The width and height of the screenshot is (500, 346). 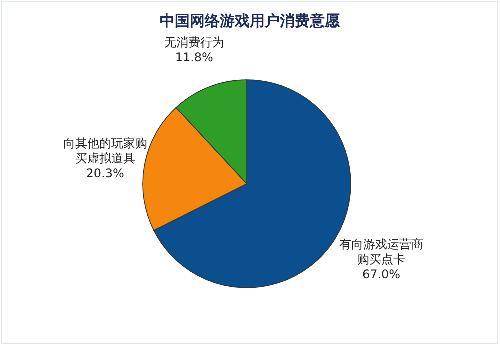 I want to click on slice-label: 无消费行为, so click(x=194, y=42).